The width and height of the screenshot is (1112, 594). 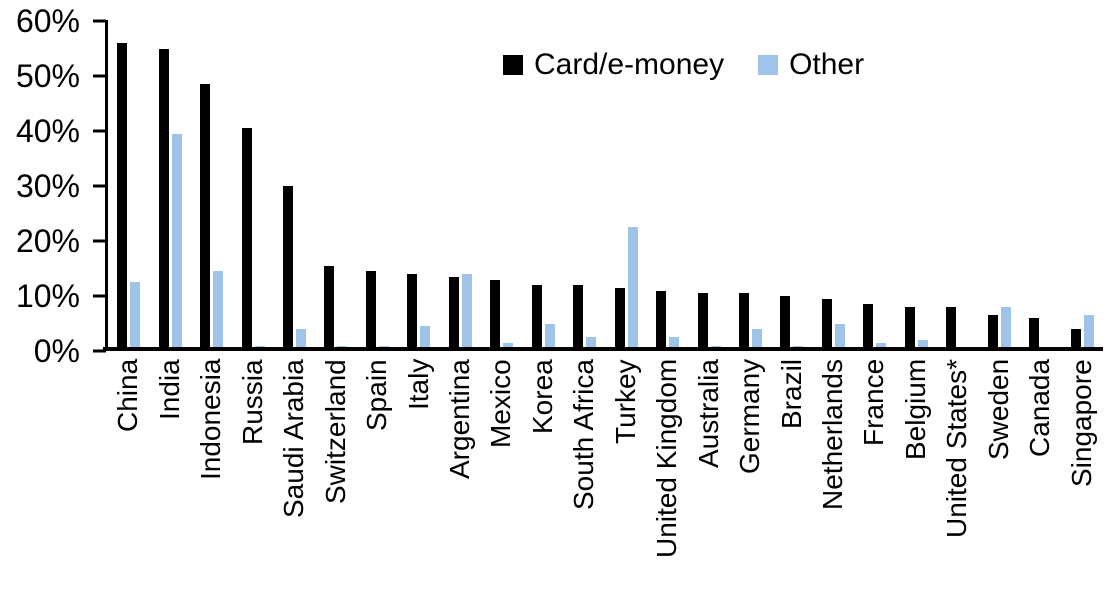 I want to click on legend-item-other: Other, so click(x=811, y=65).